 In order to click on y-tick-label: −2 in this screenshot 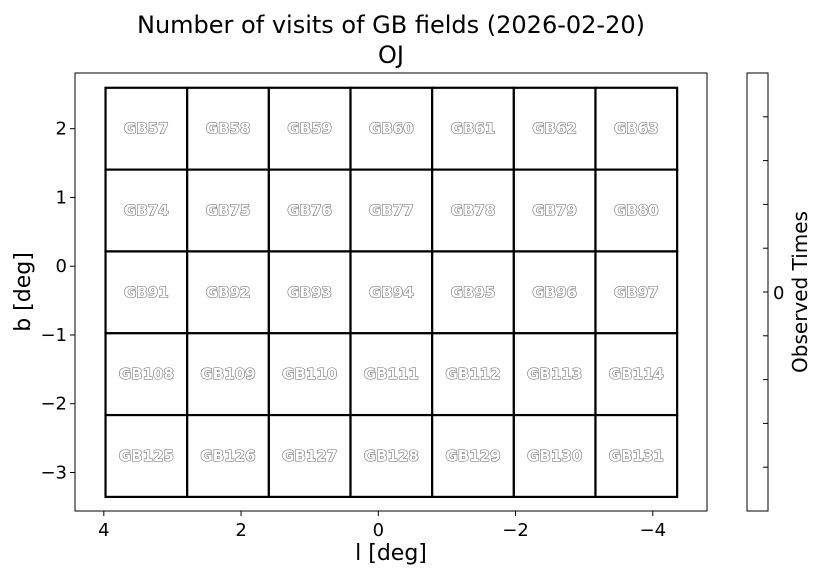, I will do `click(53, 404)`.